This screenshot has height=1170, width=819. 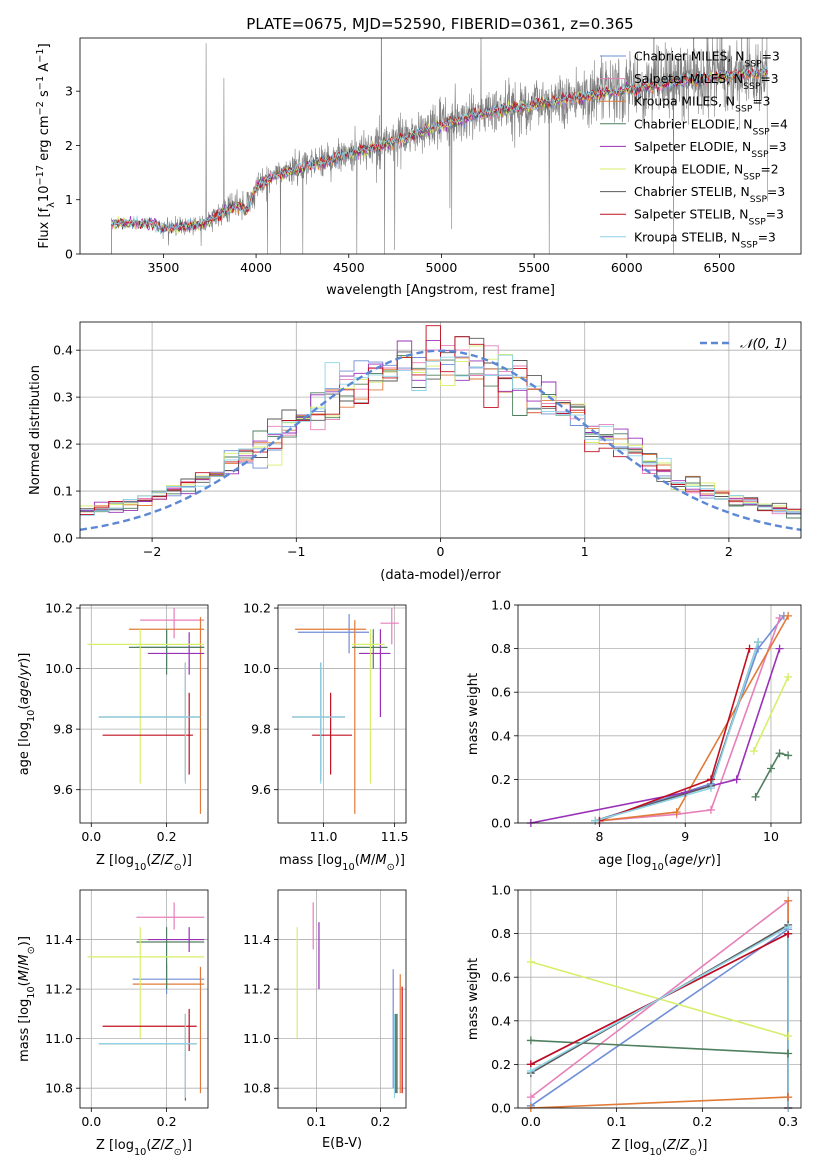 What do you see at coordinates (442, 267) in the screenshot?
I see `x-tick-label: 5000` at bounding box center [442, 267].